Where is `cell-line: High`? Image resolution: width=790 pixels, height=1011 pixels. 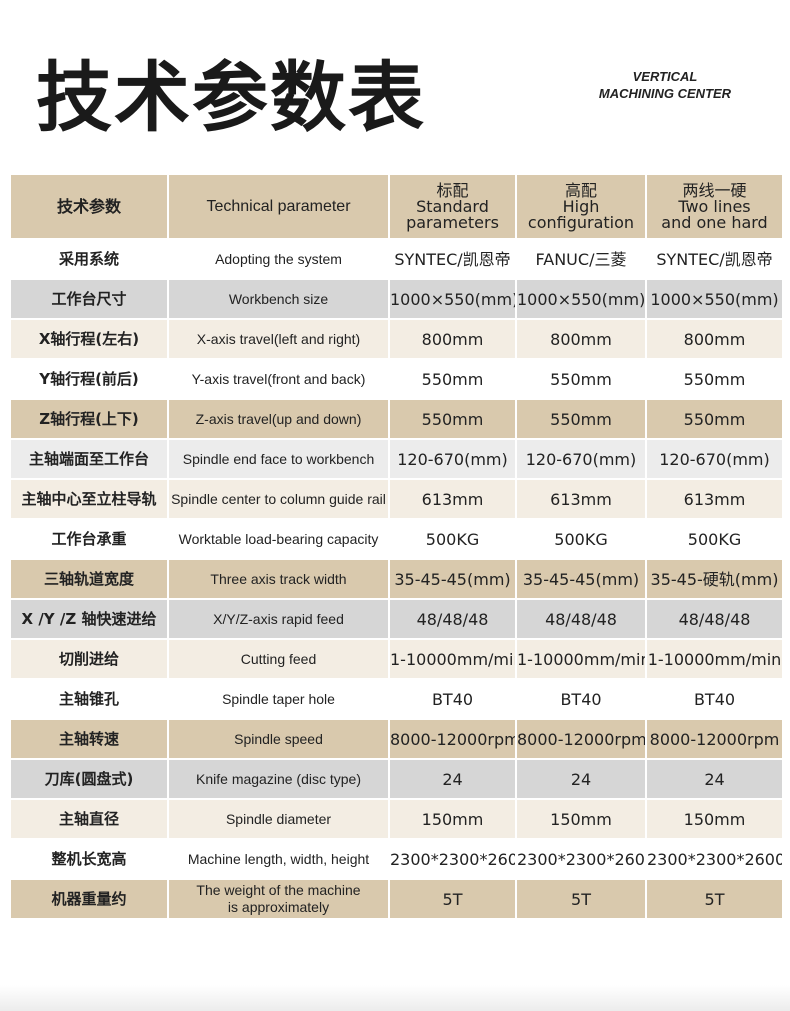
cell-line: High is located at coordinates (581, 206).